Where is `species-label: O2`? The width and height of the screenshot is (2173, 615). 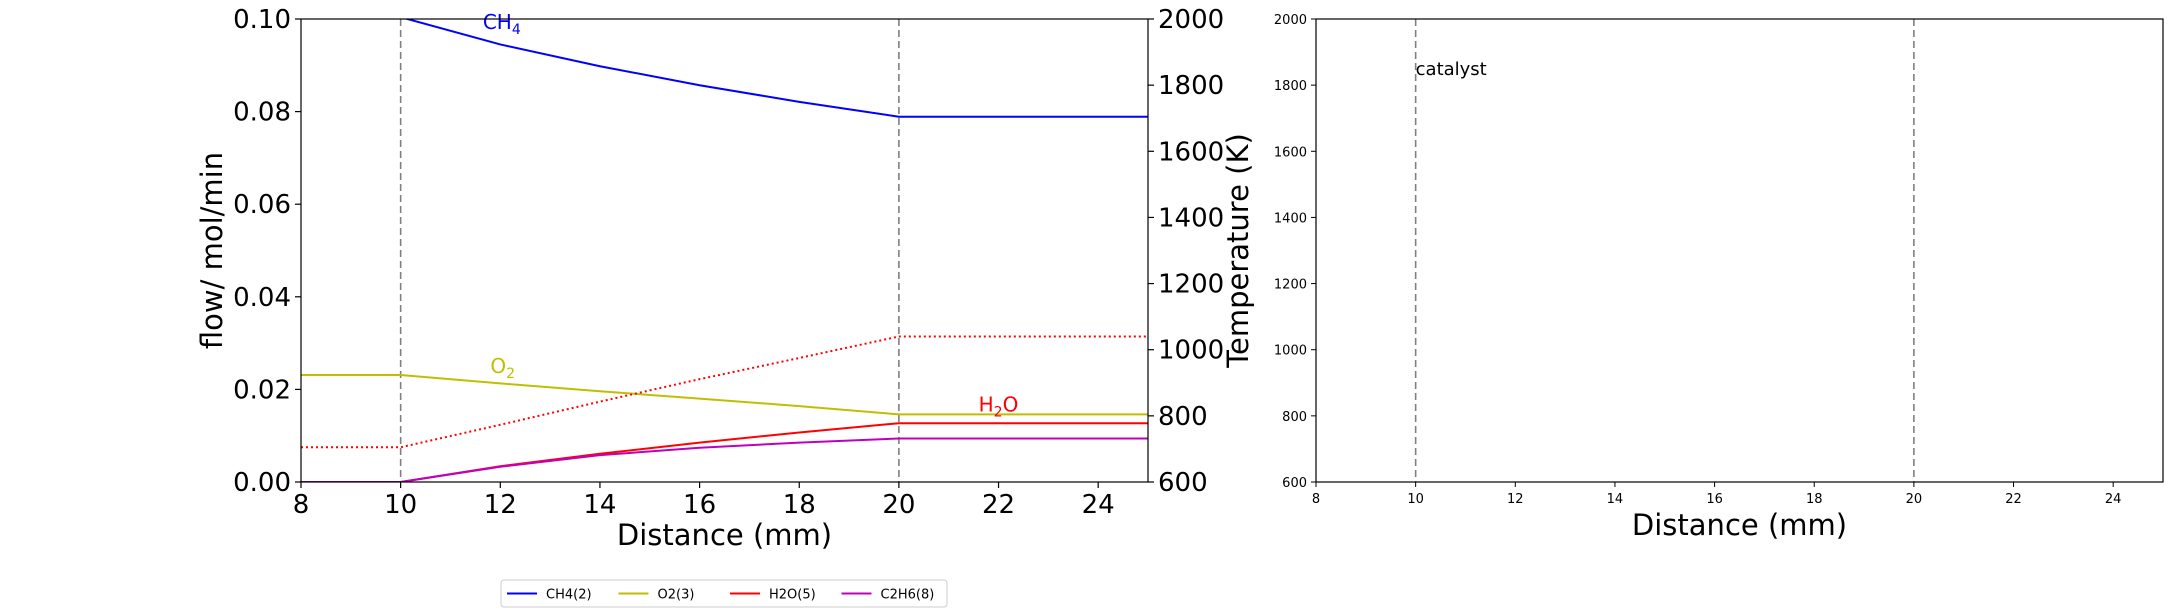
species-label: O2 is located at coordinates (502, 368).